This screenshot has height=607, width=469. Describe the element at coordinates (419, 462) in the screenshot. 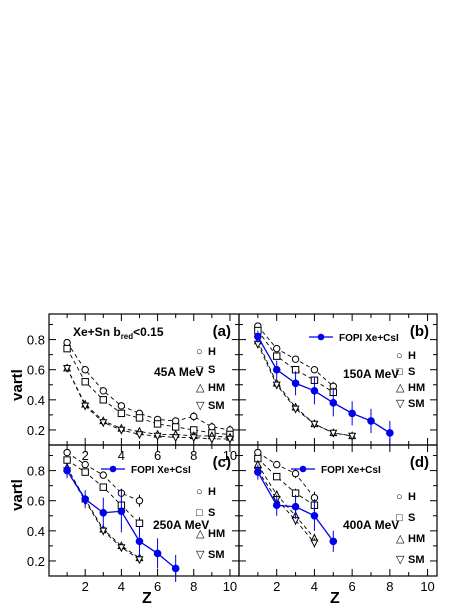

I see `panel-label: (d)` at that location.